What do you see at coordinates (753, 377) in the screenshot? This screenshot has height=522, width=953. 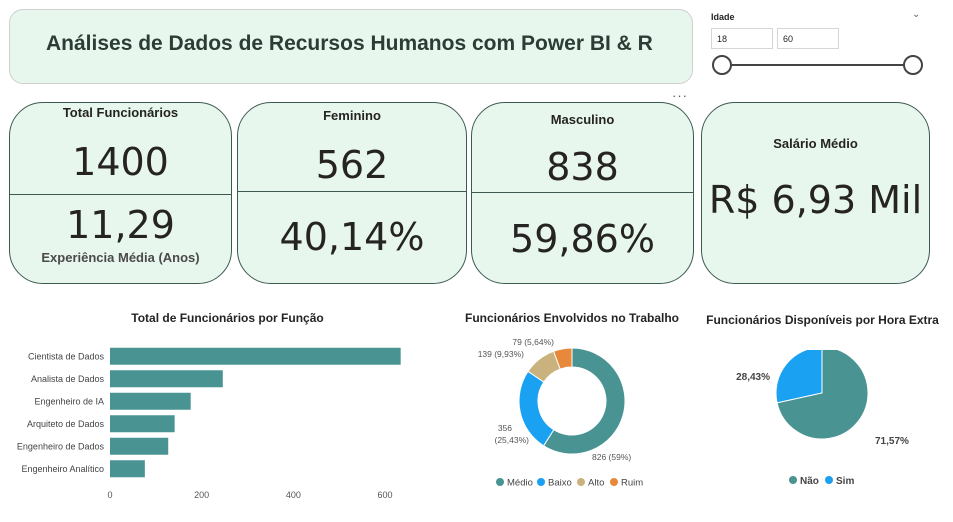 I see `pie-label-sim: 28,43%` at bounding box center [753, 377].